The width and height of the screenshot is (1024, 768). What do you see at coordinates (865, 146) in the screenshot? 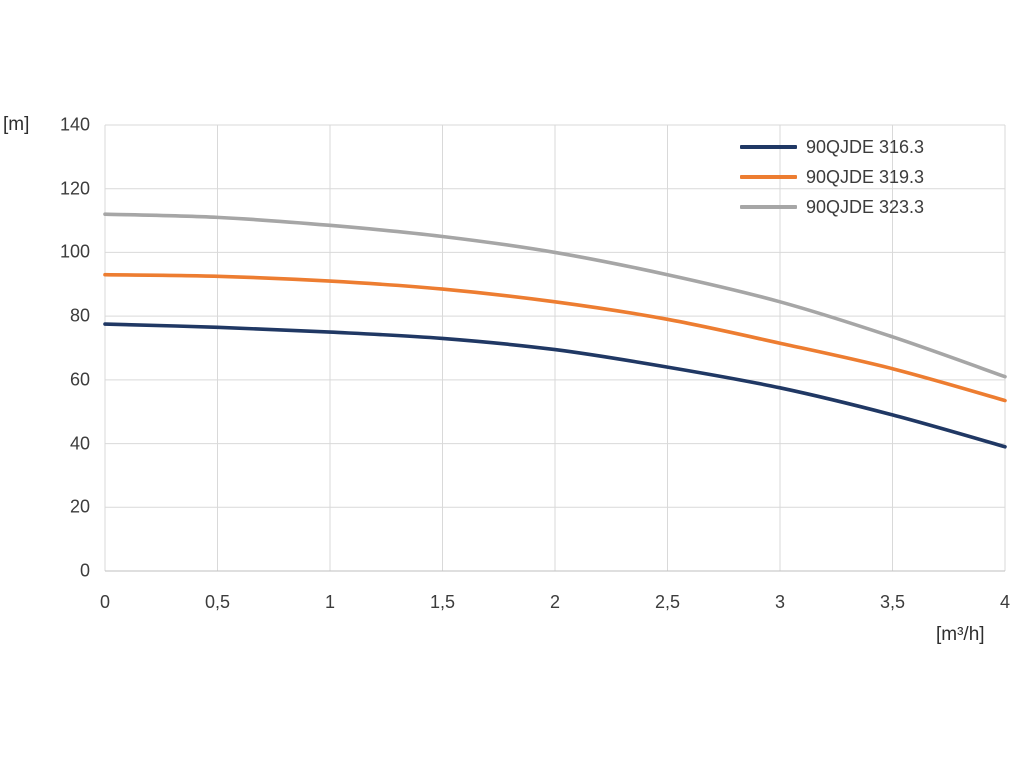
I see `legend-label: 90QJDE 316.3` at bounding box center [865, 146].